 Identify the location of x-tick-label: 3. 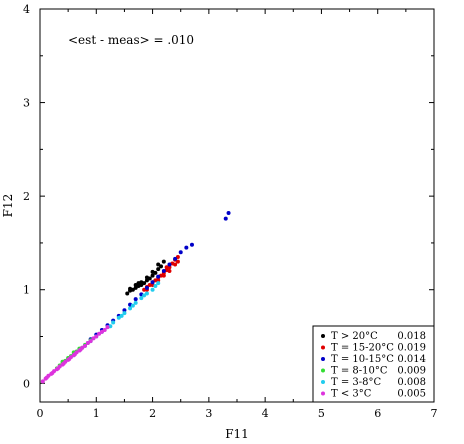
(208, 413).